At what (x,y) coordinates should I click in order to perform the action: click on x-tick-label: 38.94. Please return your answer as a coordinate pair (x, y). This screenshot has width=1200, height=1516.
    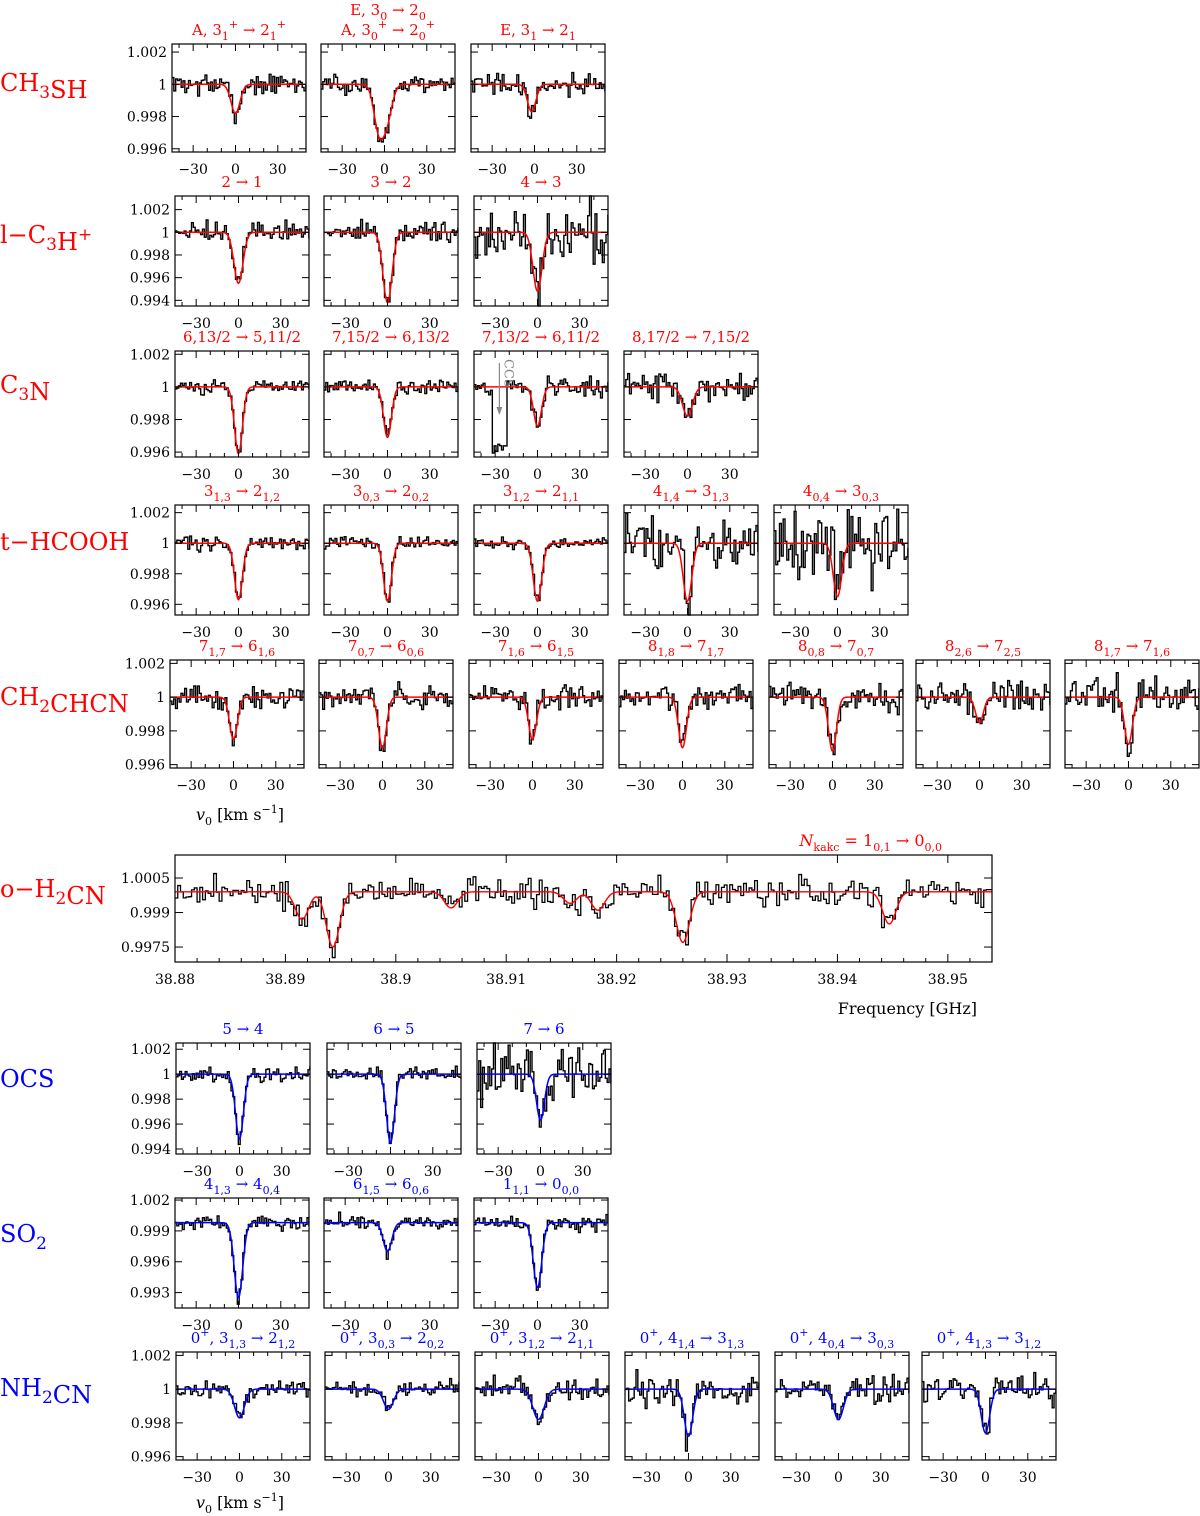
    Looking at the image, I should click on (837, 980).